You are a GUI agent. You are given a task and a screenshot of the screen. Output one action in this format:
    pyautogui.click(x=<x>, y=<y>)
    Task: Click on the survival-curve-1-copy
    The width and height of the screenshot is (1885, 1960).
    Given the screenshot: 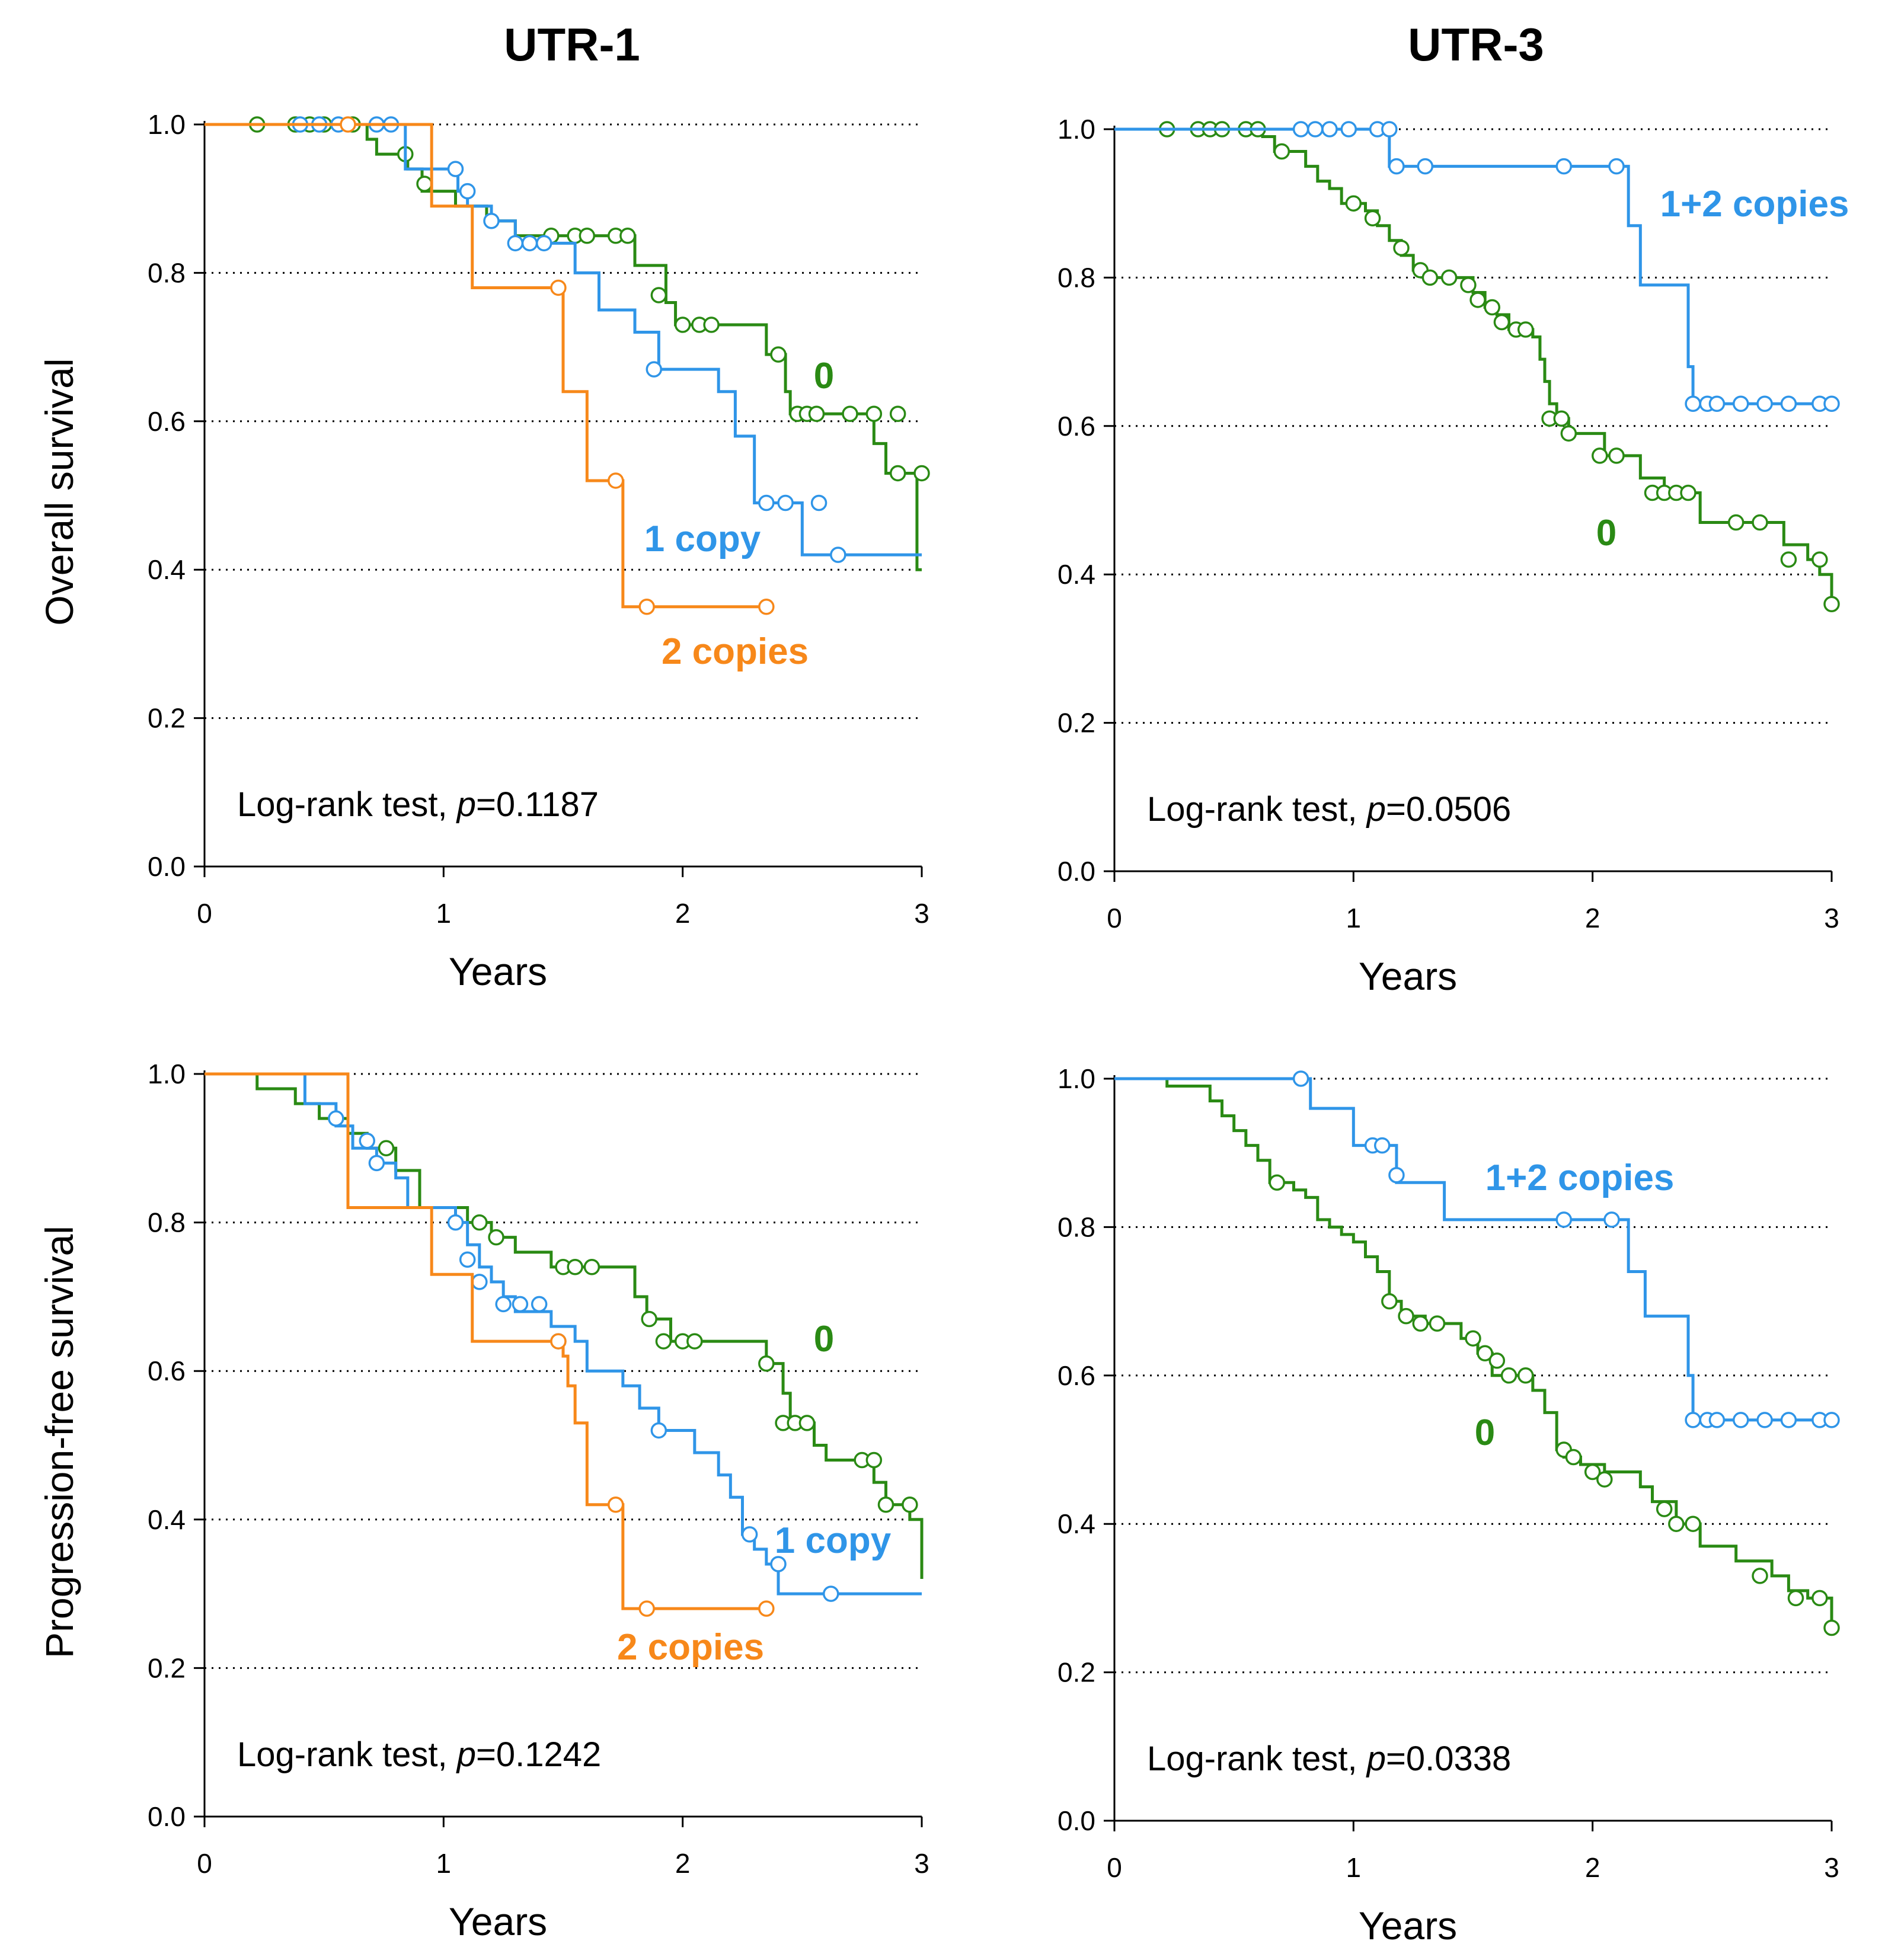 What is the action you would take?
    pyautogui.click(x=563, y=1334)
    